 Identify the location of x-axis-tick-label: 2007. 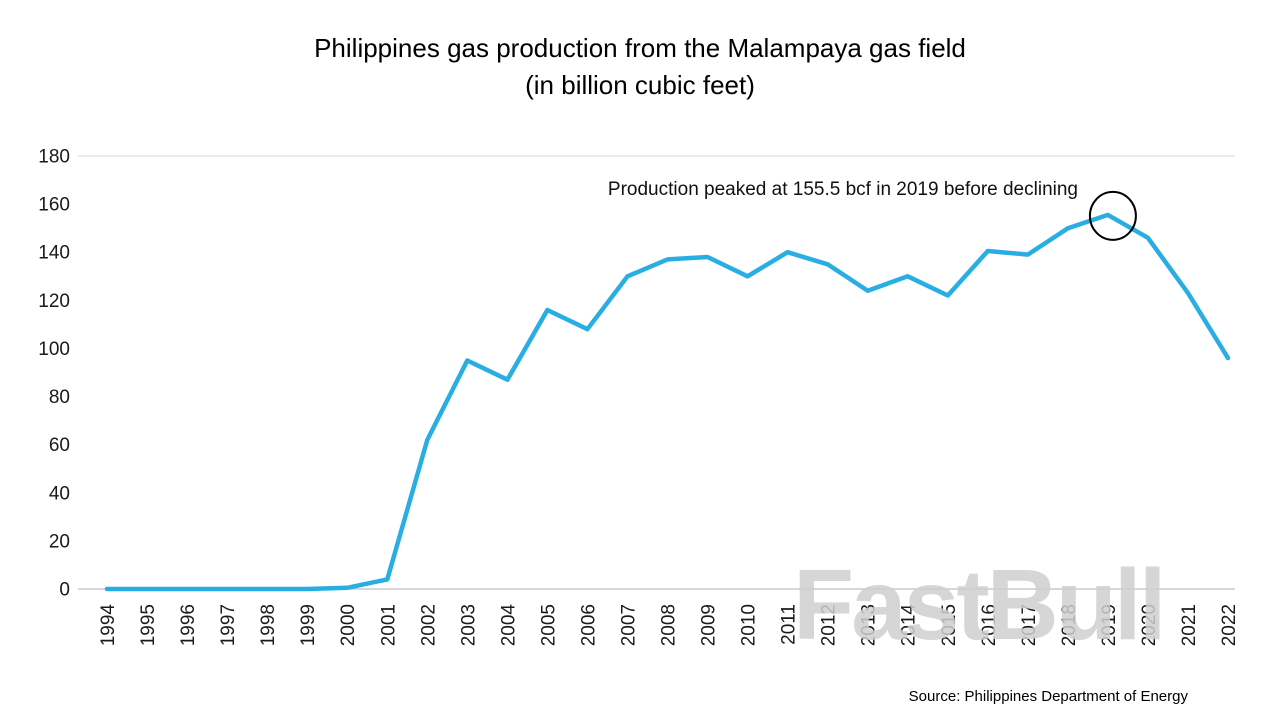
(629, 625).